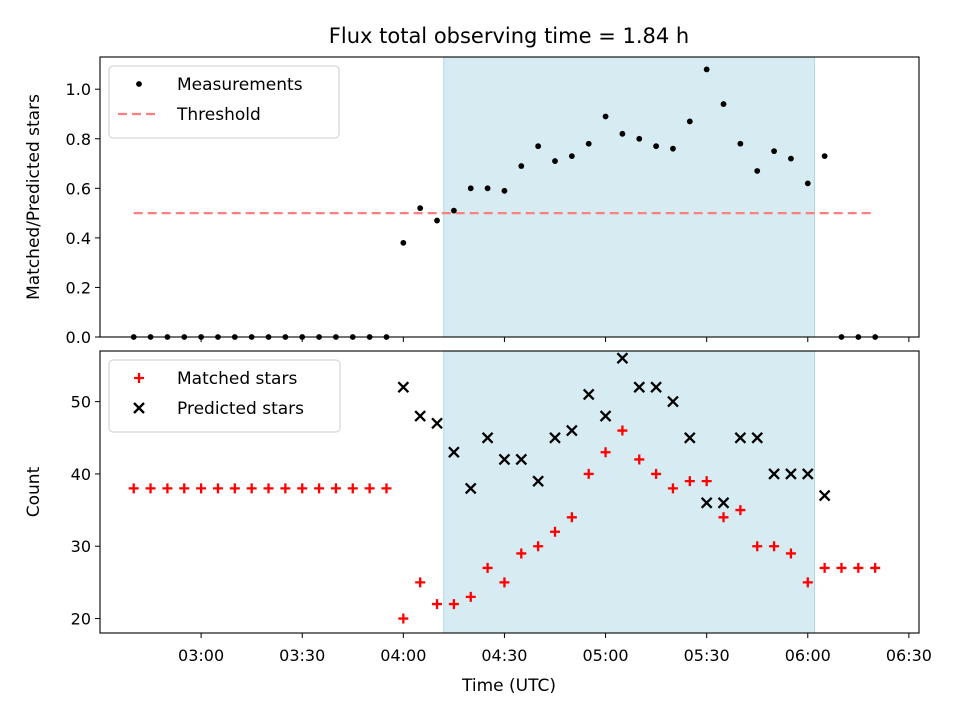 The width and height of the screenshot is (960, 720). What do you see at coordinates (201, 655) in the screenshot?
I see `x-tick-label: 03:00` at bounding box center [201, 655].